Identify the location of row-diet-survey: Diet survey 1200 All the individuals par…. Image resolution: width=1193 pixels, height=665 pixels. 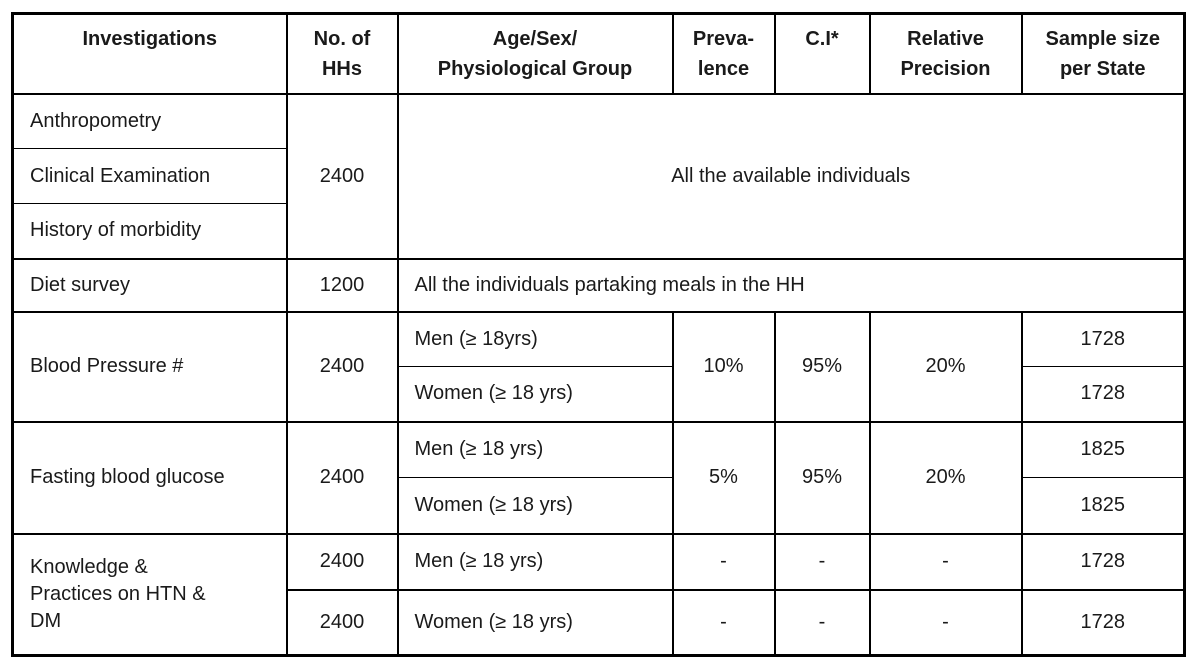
(598, 284).